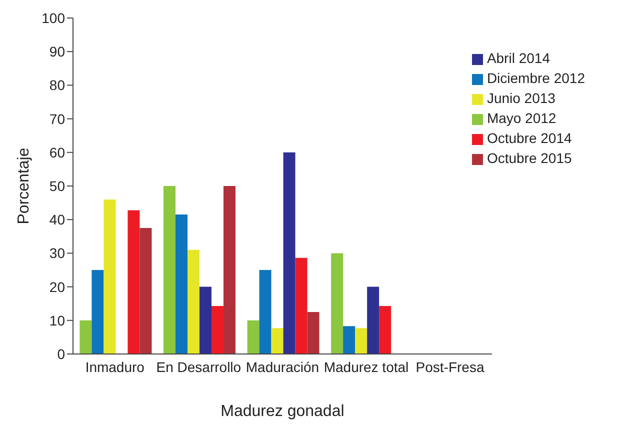  What do you see at coordinates (521, 118) in the screenshot?
I see `legend-label: Mayo 2012` at bounding box center [521, 118].